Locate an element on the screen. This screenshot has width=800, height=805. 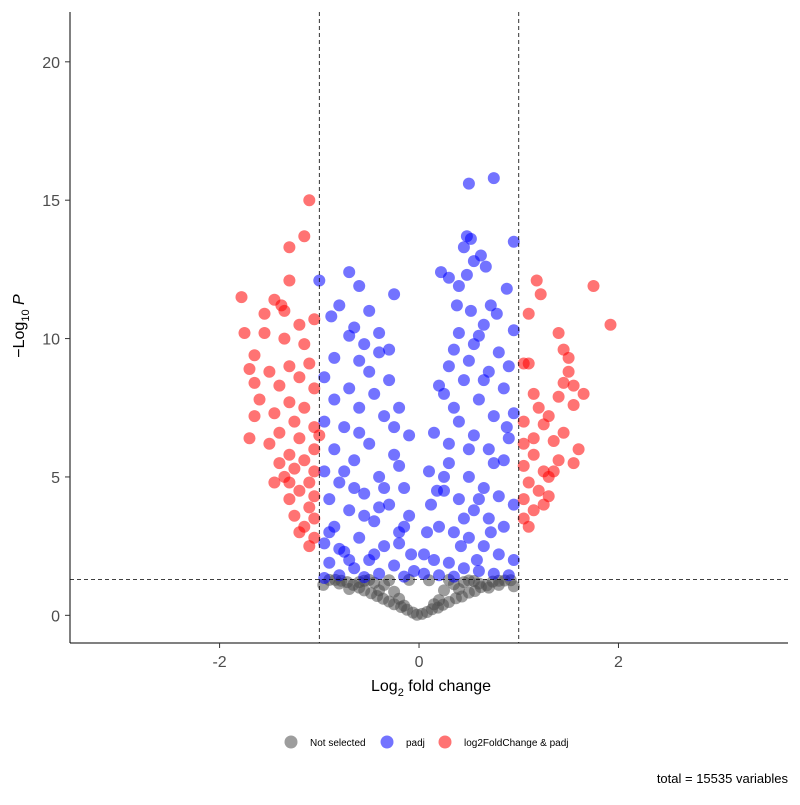
legend: Not selected padj log2FoldChange & padj is located at coordinates (426, 742).